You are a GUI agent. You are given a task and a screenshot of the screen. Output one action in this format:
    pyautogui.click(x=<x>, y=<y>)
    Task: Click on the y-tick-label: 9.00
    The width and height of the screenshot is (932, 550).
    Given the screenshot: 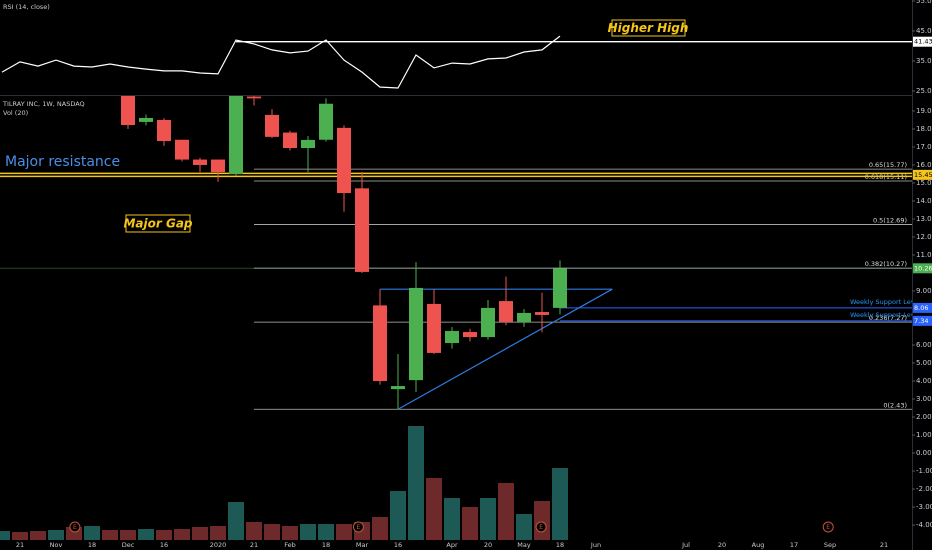 What is the action you would take?
    pyautogui.click(x=924, y=291)
    